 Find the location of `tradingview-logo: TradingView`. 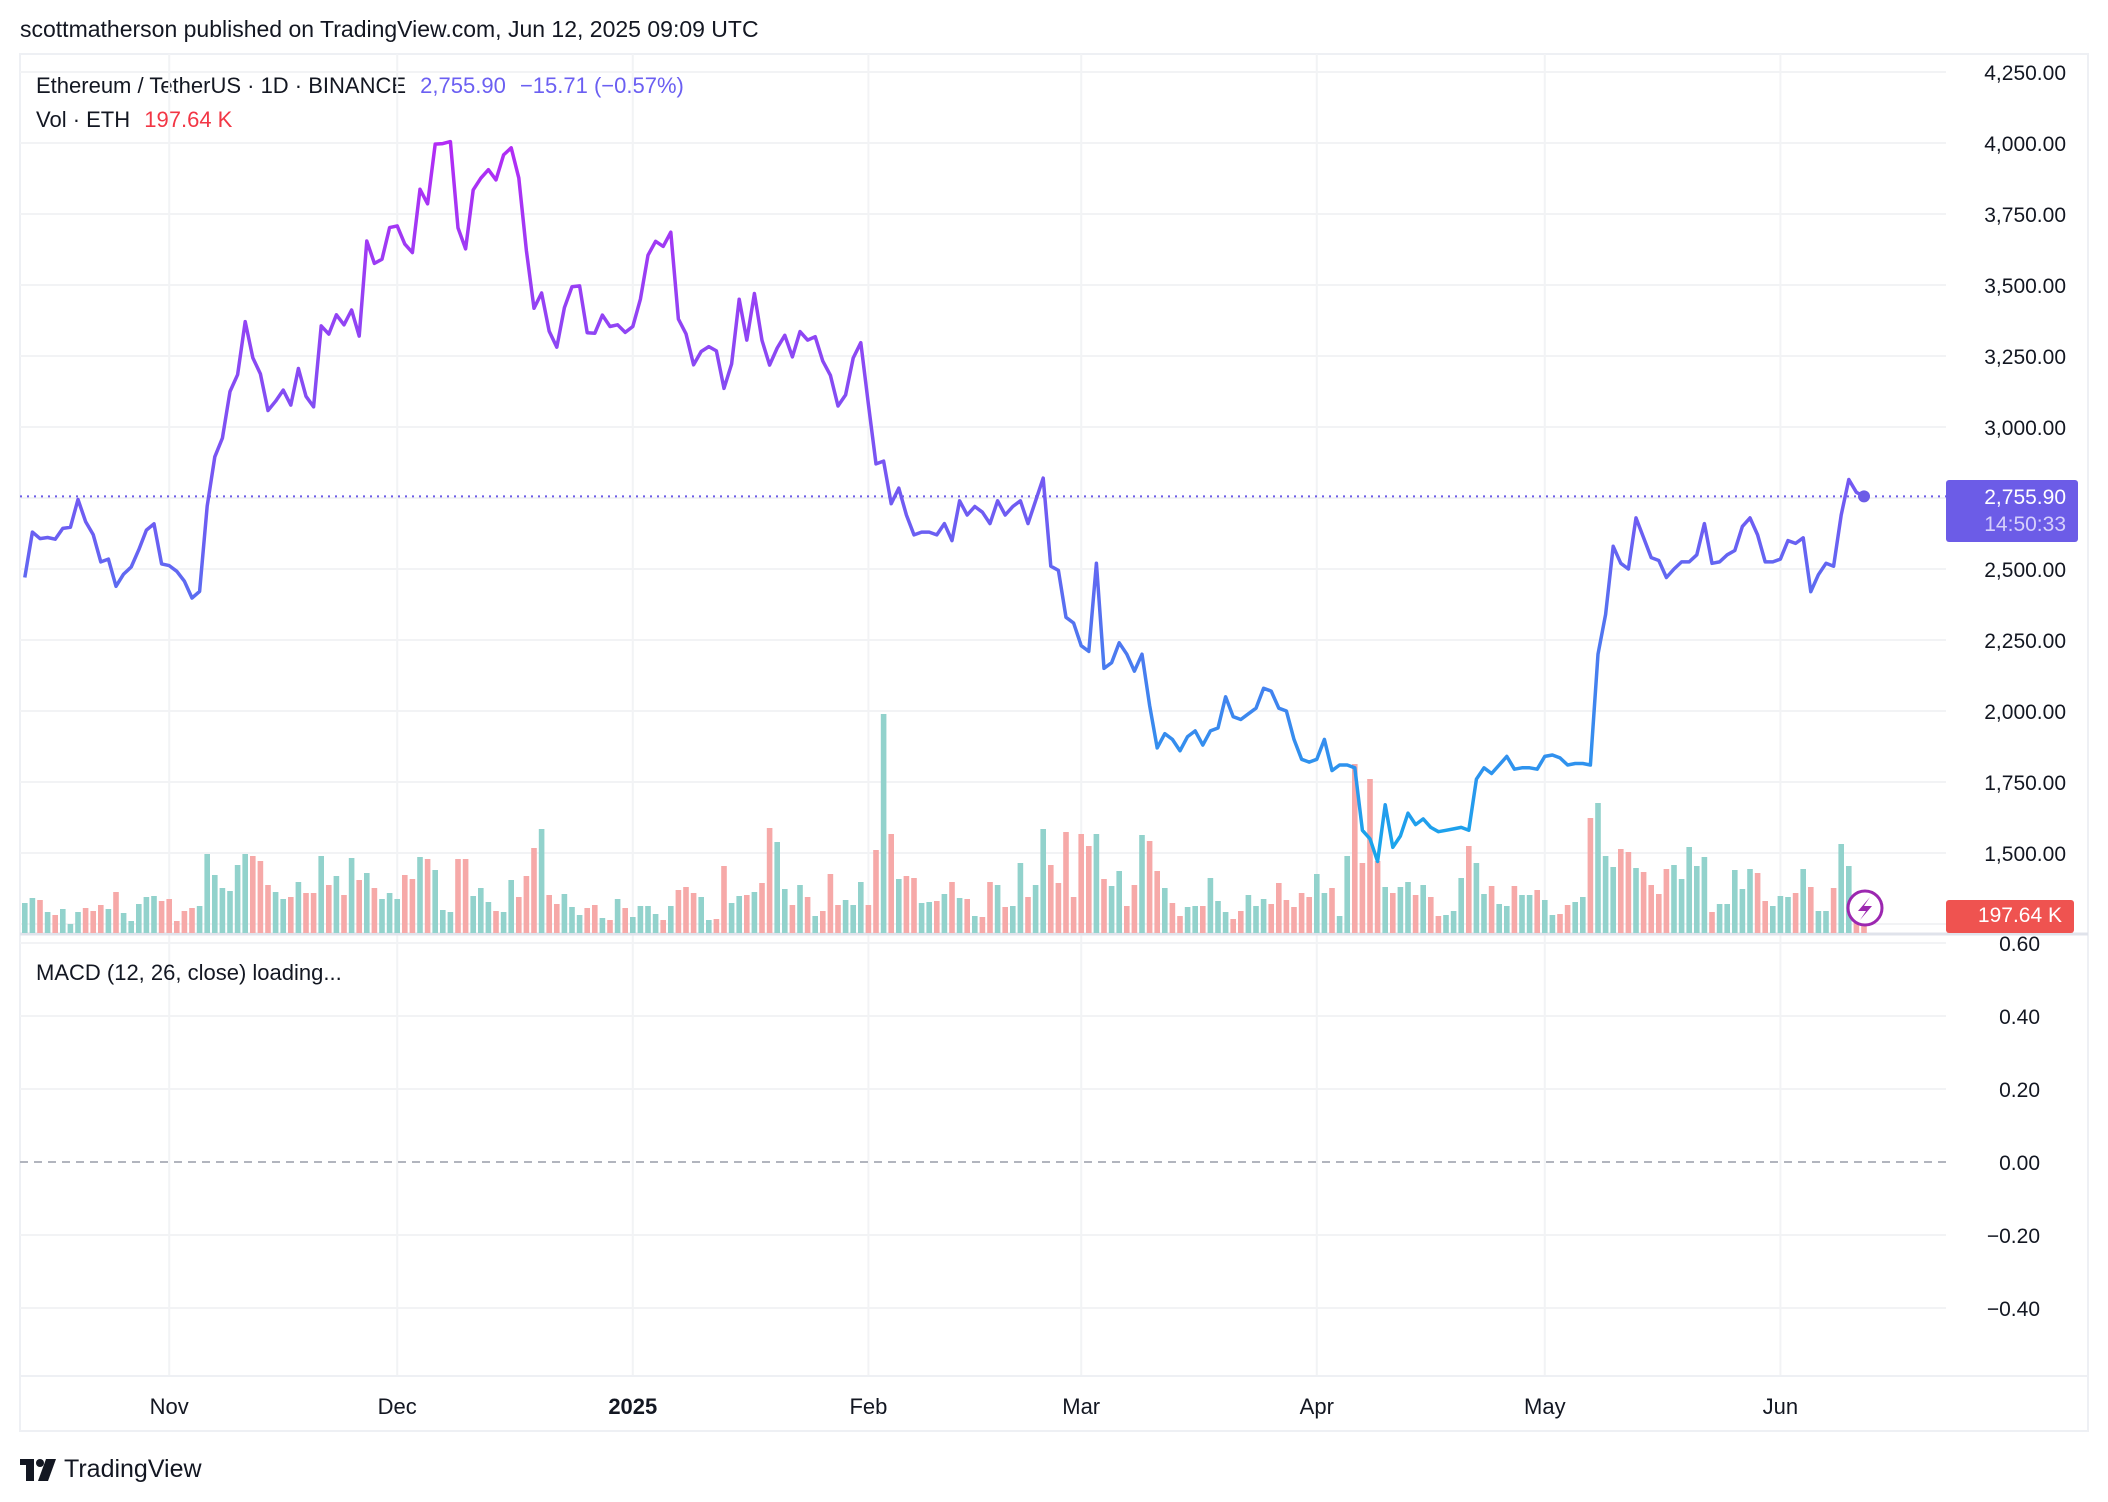

tradingview-logo: TradingView is located at coordinates (111, 1469).